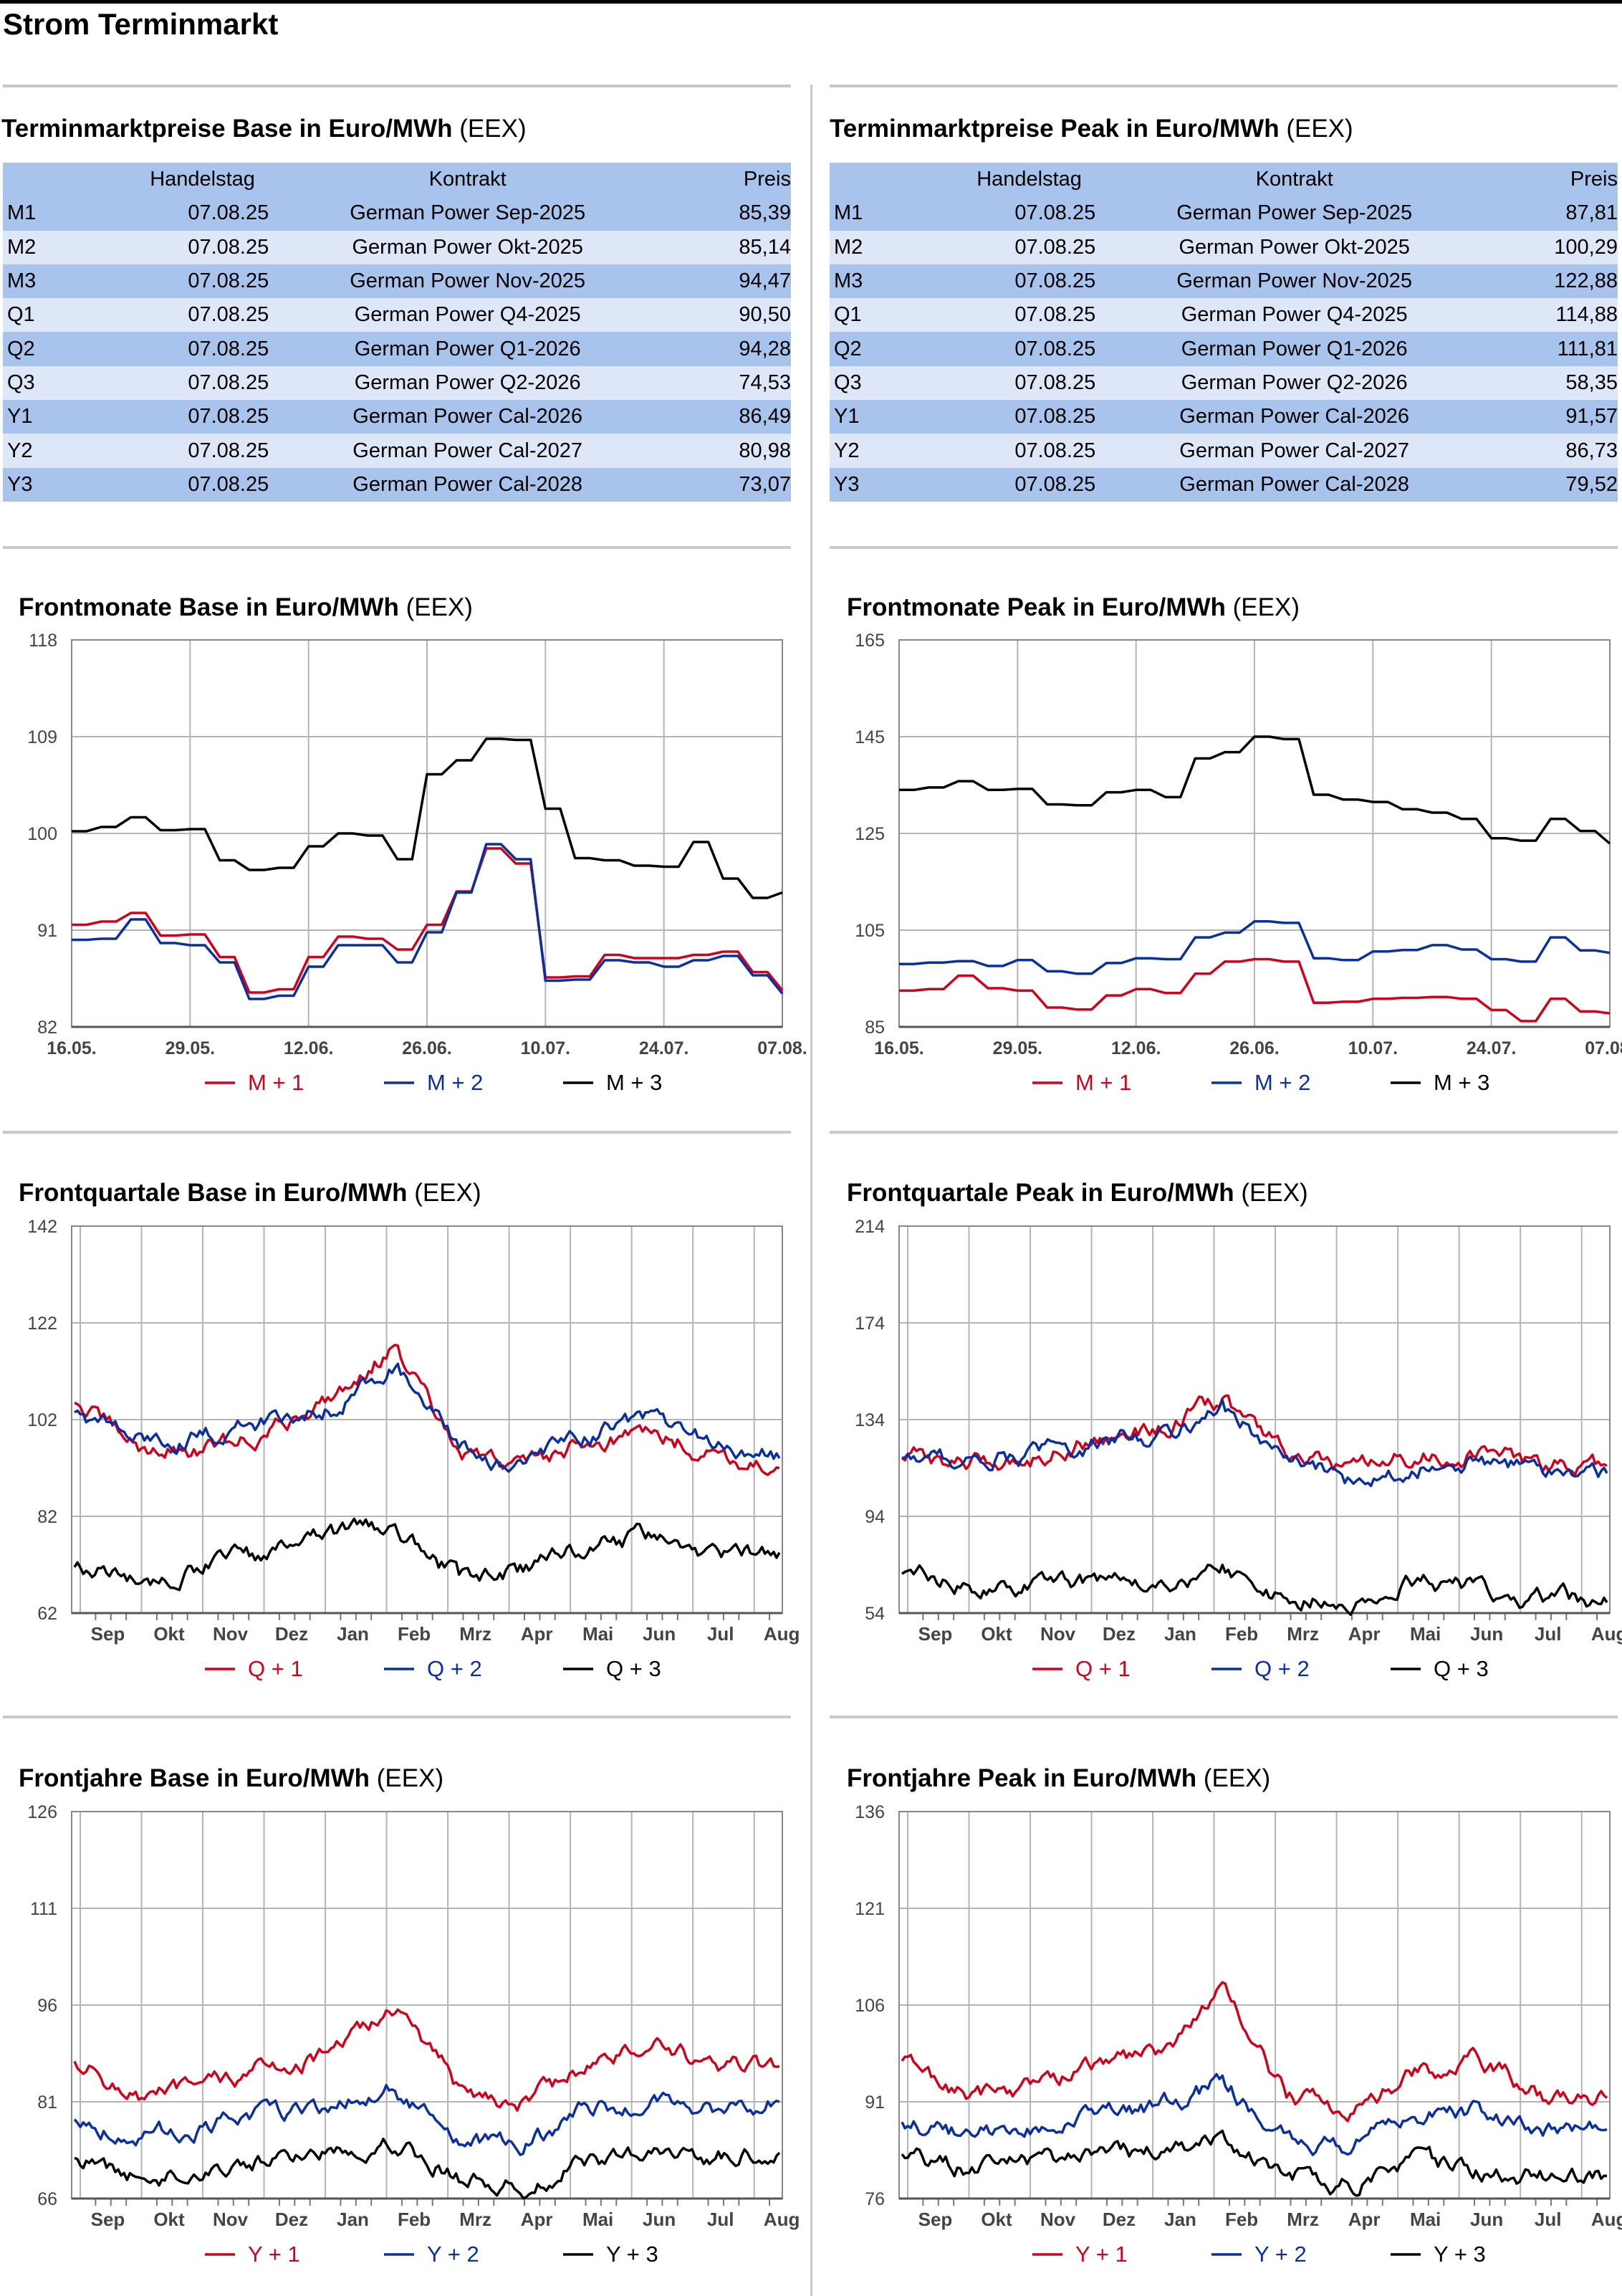 The height and width of the screenshot is (2296, 1622). Describe the element at coordinates (1461, 1082) in the screenshot. I see `legend-label: M + 3` at that location.